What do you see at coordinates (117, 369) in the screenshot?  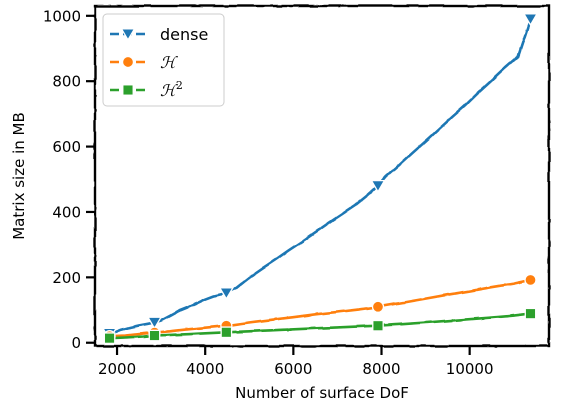 I see `x-tick-label: 2000` at bounding box center [117, 369].